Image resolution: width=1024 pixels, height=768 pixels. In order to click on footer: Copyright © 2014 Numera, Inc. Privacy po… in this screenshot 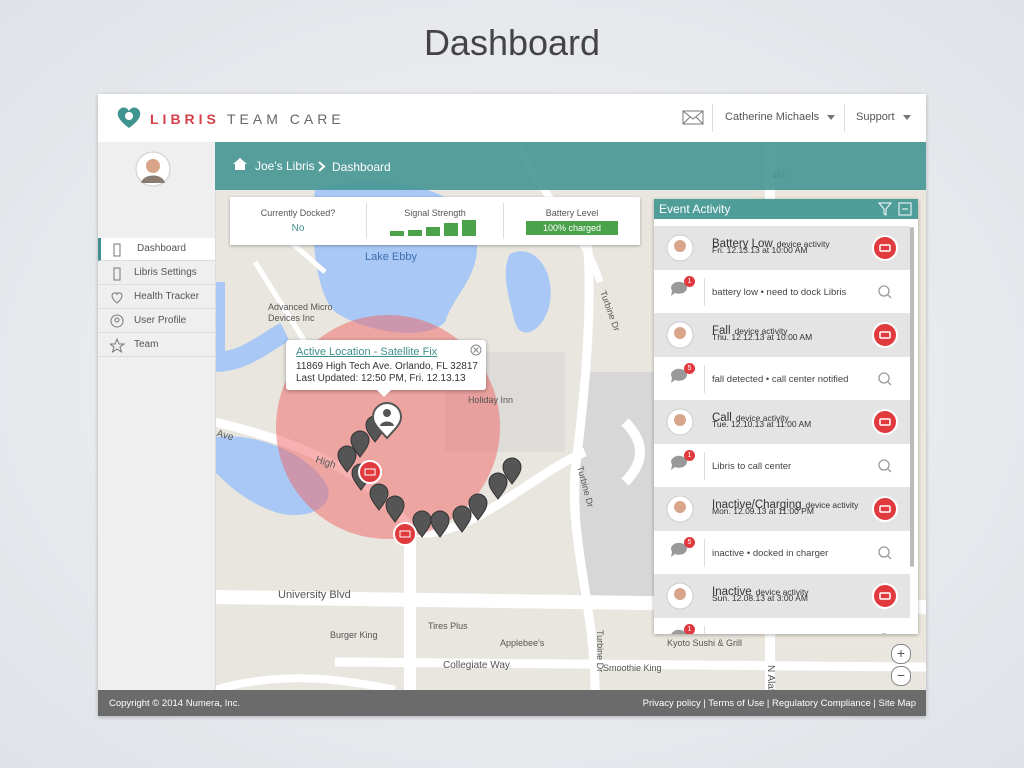, I will do `click(512, 703)`.